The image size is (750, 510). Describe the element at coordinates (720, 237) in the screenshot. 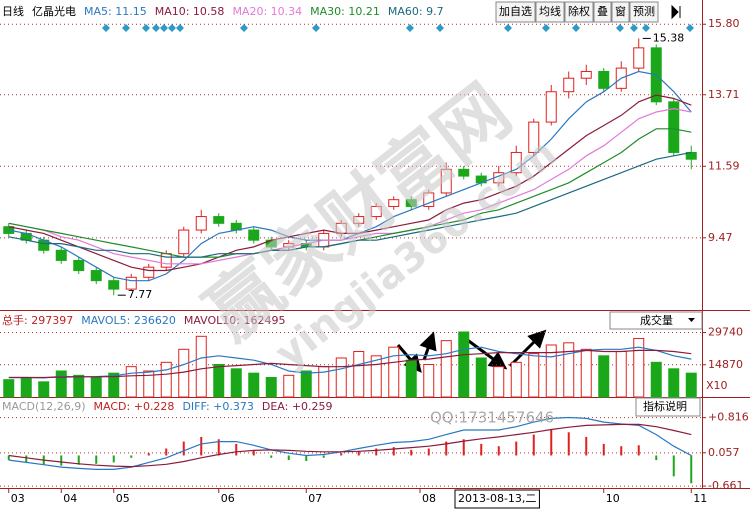

I see `y-tick-label: 9.47` at that location.